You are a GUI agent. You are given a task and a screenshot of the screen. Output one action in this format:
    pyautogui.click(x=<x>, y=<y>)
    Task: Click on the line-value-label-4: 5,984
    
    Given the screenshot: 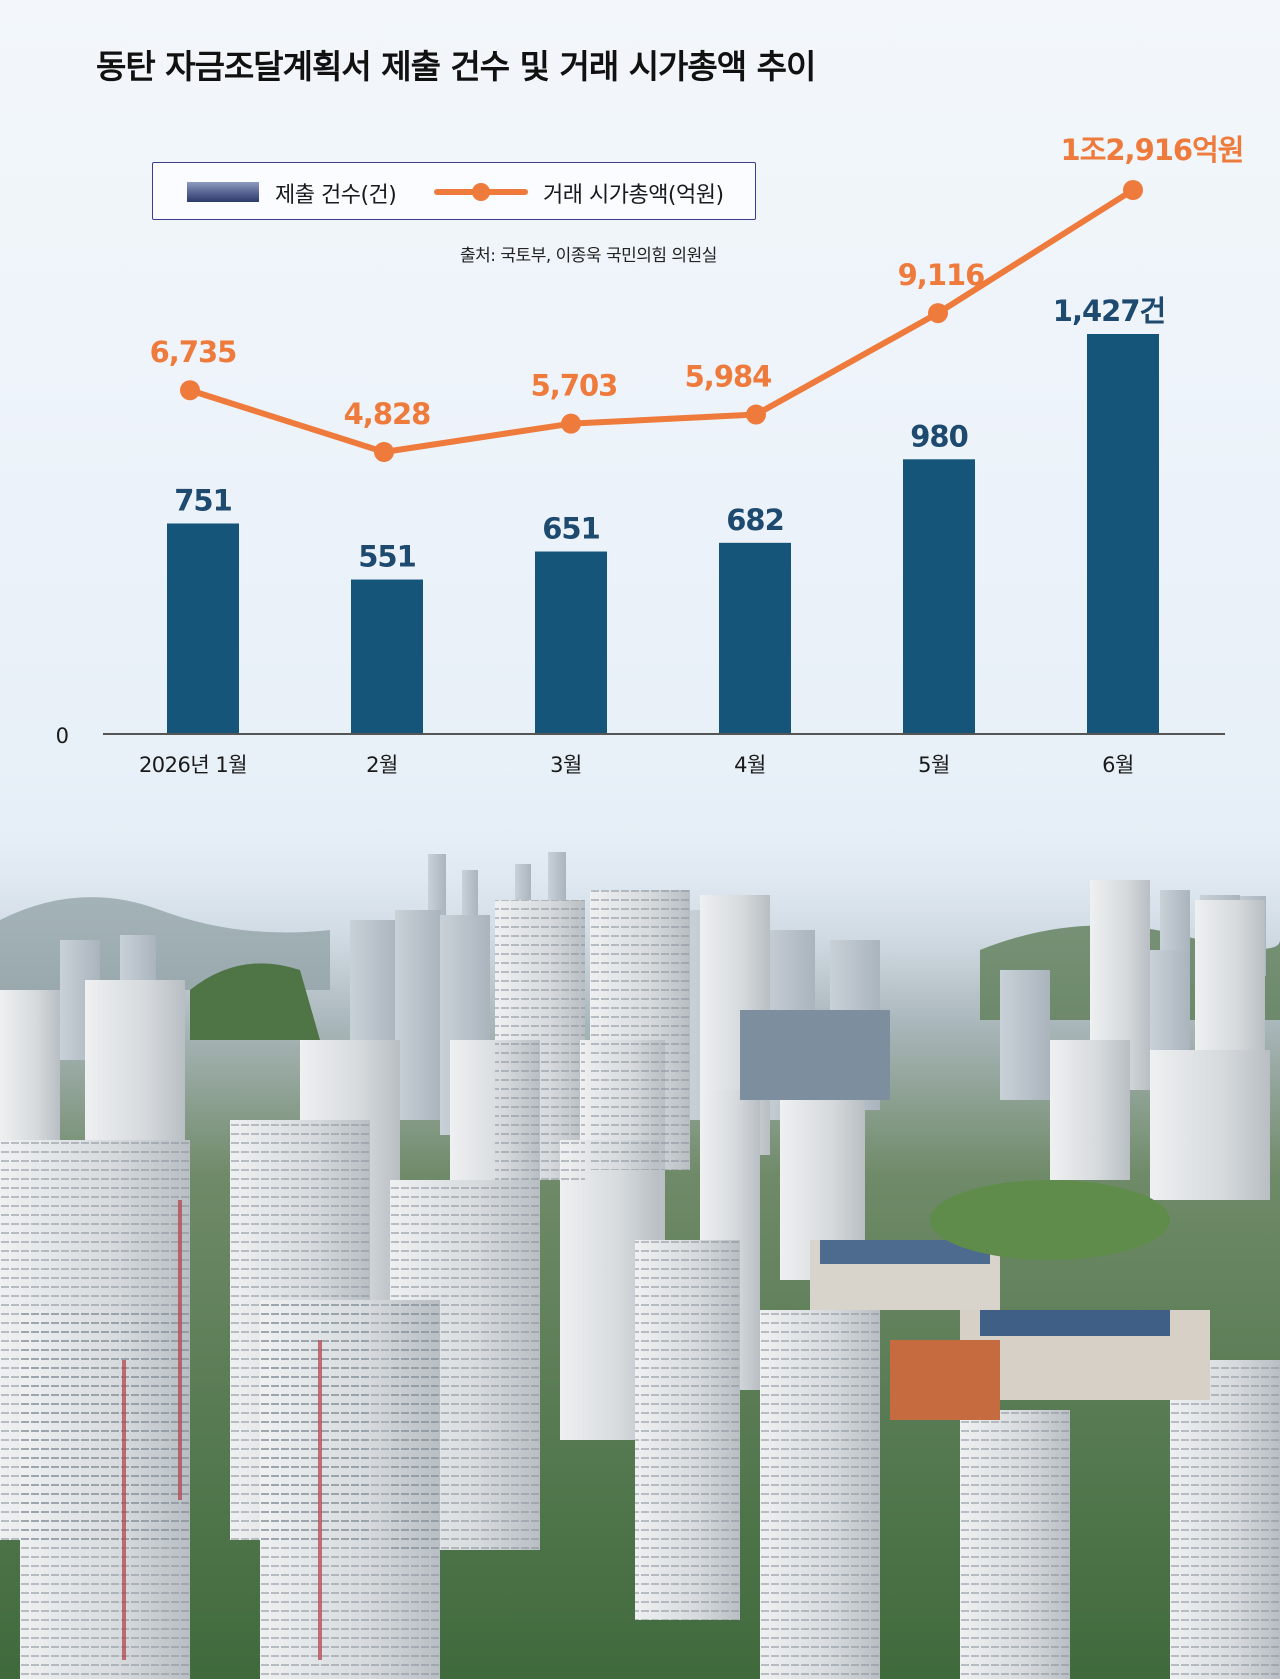 What is the action you would take?
    pyautogui.click(x=728, y=377)
    